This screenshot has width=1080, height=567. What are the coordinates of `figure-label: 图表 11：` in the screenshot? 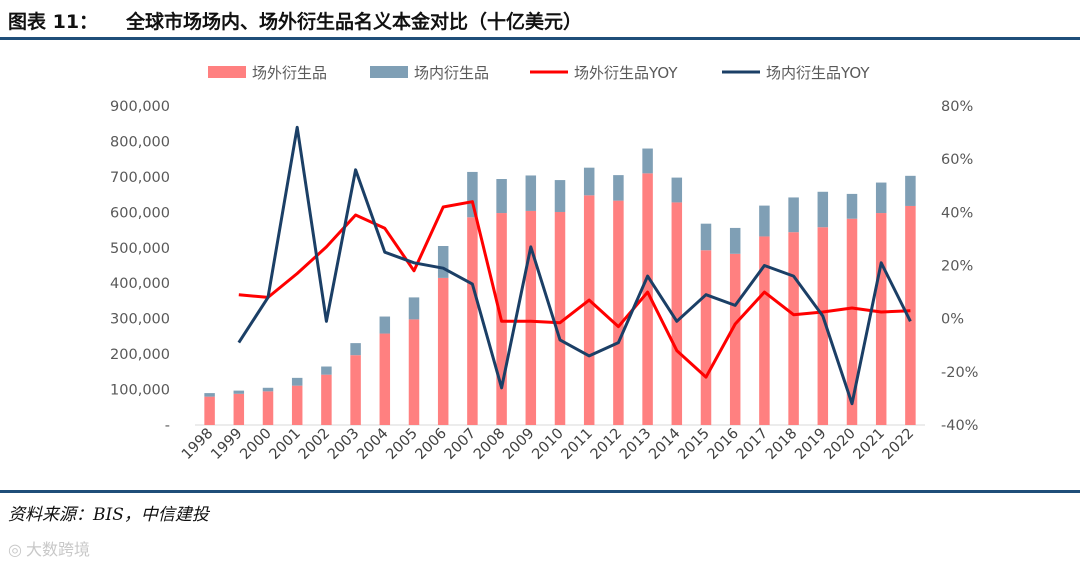 It's located at (53, 22).